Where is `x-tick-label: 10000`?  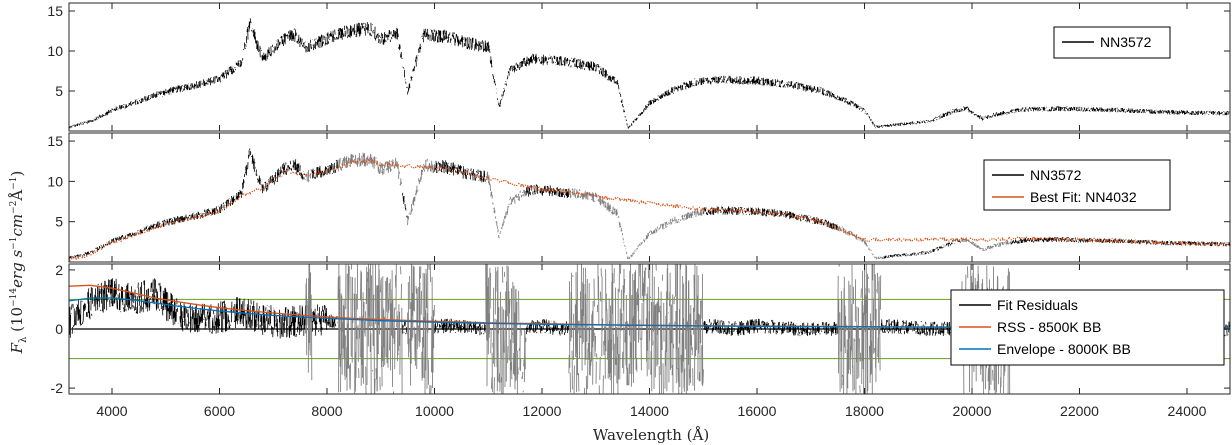
x-tick-label: 10000 is located at coordinates (434, 411).